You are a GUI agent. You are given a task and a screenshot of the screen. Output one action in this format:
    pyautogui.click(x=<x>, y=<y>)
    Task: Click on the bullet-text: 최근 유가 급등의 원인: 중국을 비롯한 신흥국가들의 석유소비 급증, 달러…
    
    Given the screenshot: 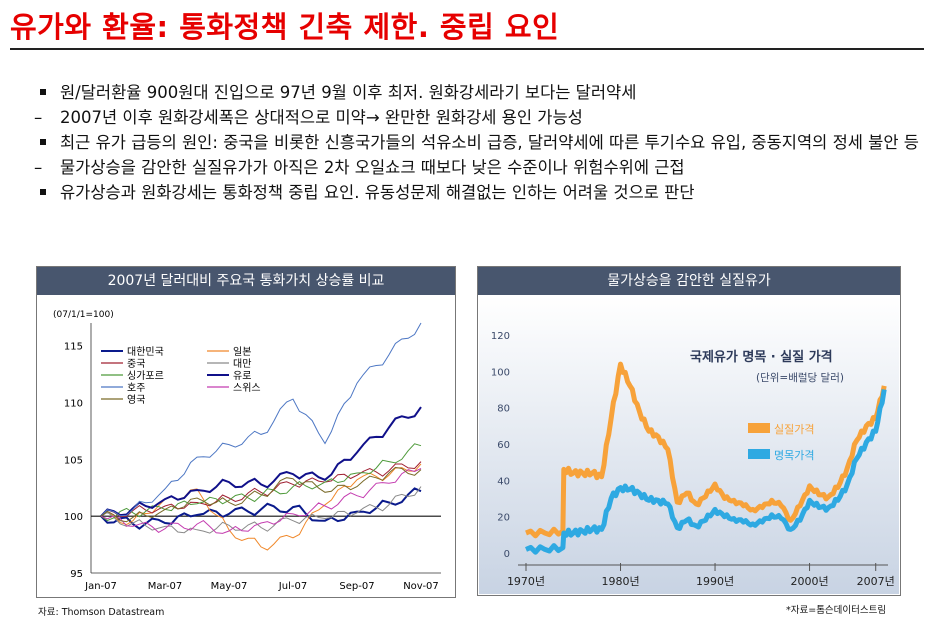 What is the action you would take?
    pyautogui.click(x=489, y=142)
    